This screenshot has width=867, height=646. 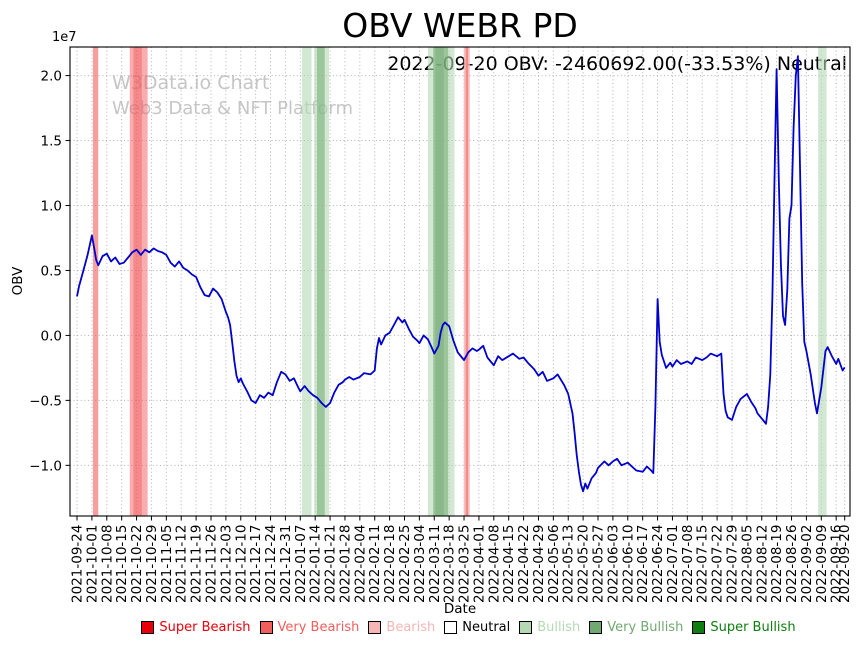 What do you see at coordinates (107, 564) in the screenshot?
I see `svg-text: 2021-10-08` at bounding box center [107, 564].